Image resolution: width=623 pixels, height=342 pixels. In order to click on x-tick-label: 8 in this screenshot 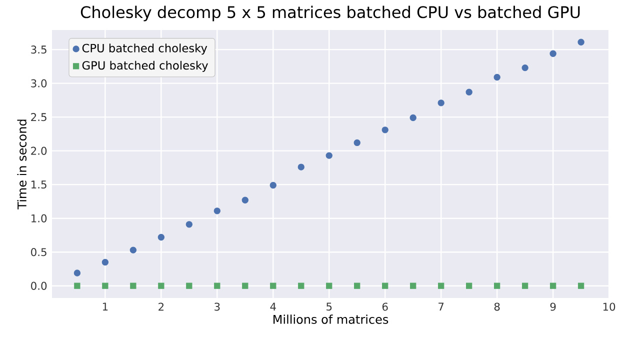, I will do `click(497, 306)`.